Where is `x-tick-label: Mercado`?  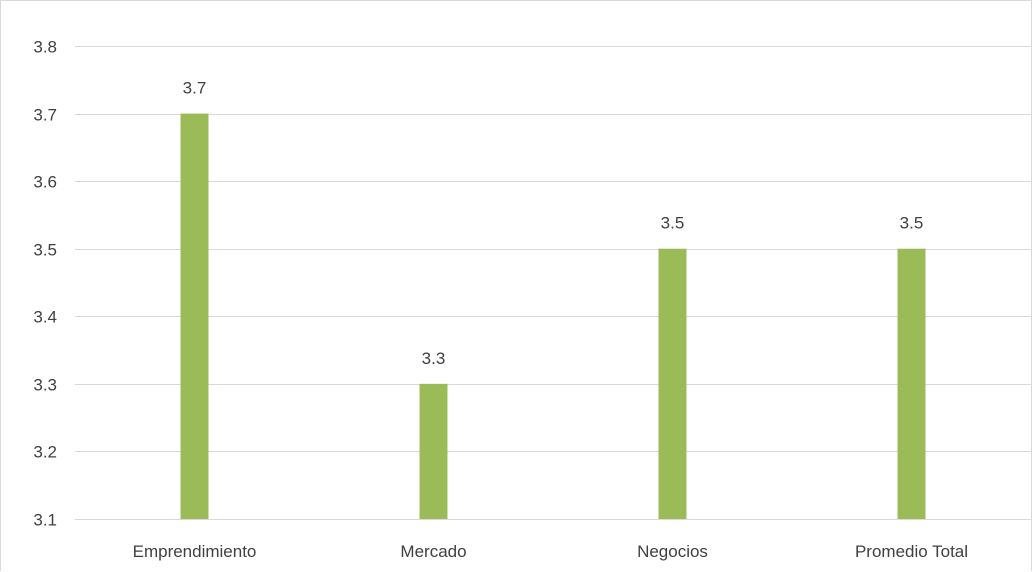
x-tick-label: Mercado is located at coordinates (433, 551).